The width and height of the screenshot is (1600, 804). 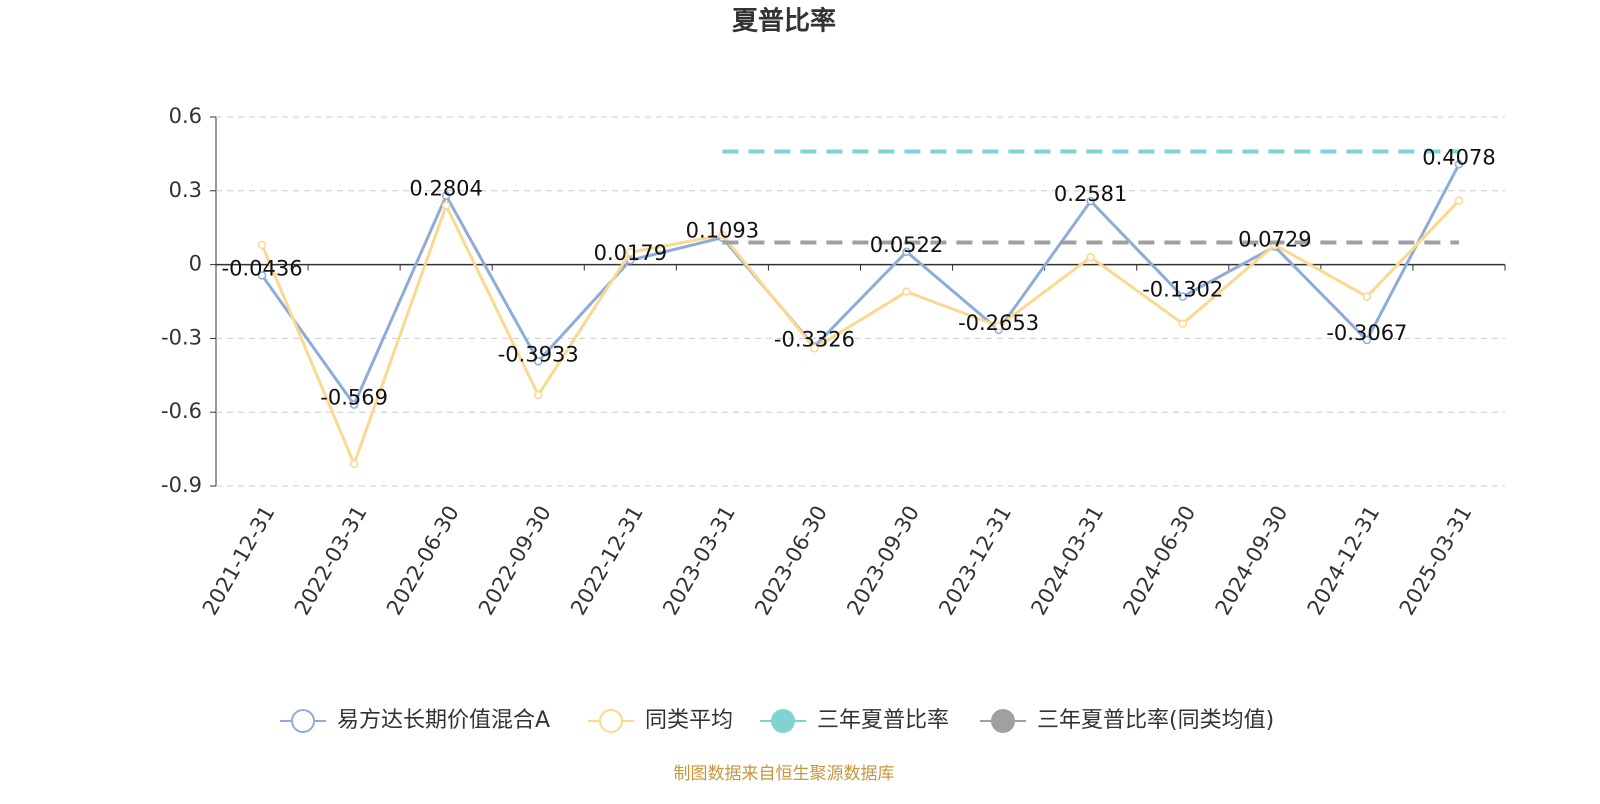 I want to click on x-tick-label: 2023-12-31, so click(x=975, y=561).